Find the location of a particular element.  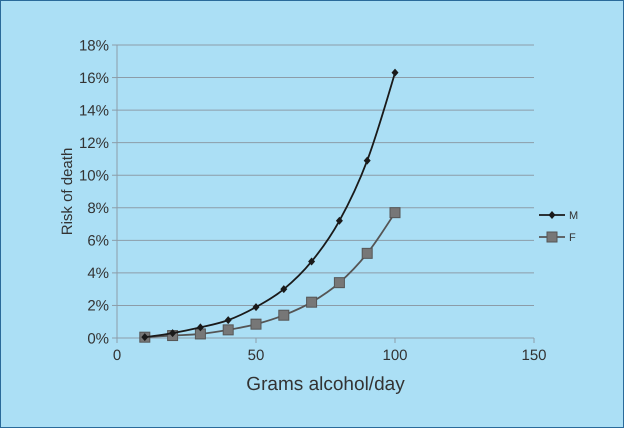

legend-label: F is located at coordinates (572, 238).